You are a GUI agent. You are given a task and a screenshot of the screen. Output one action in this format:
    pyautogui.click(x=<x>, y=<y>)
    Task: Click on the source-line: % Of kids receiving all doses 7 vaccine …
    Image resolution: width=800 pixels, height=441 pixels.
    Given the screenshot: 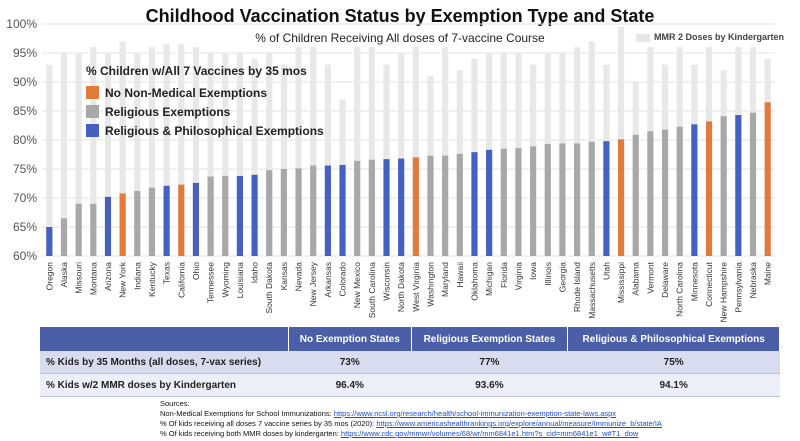 What is the action you would take?
    pyautogui.click(x=411, y=424)
    